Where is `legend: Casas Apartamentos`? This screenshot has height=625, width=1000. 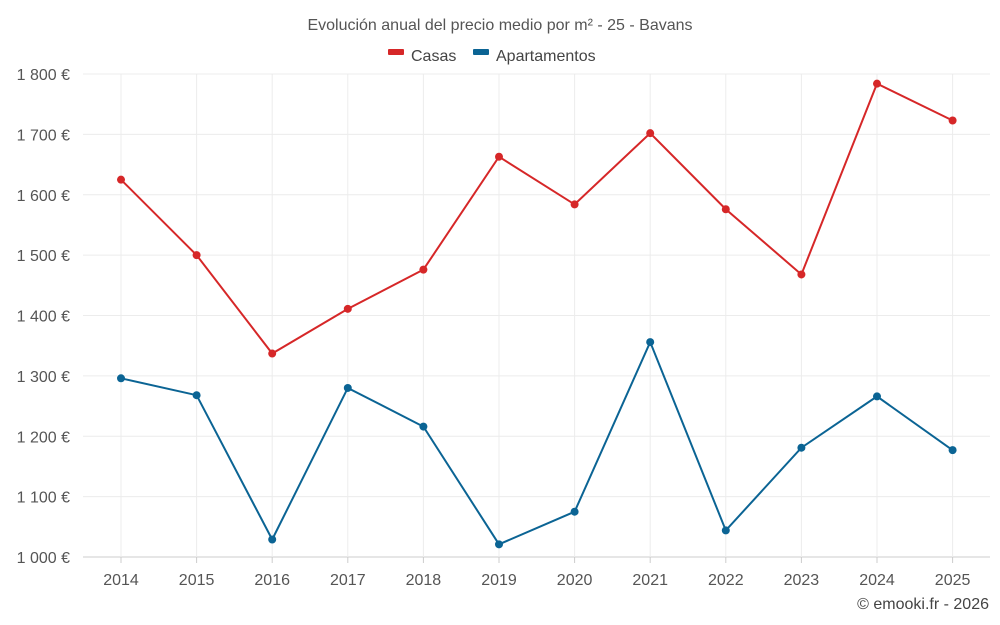 legend: Casas Apartamentos is located at coordinates (492, 56).